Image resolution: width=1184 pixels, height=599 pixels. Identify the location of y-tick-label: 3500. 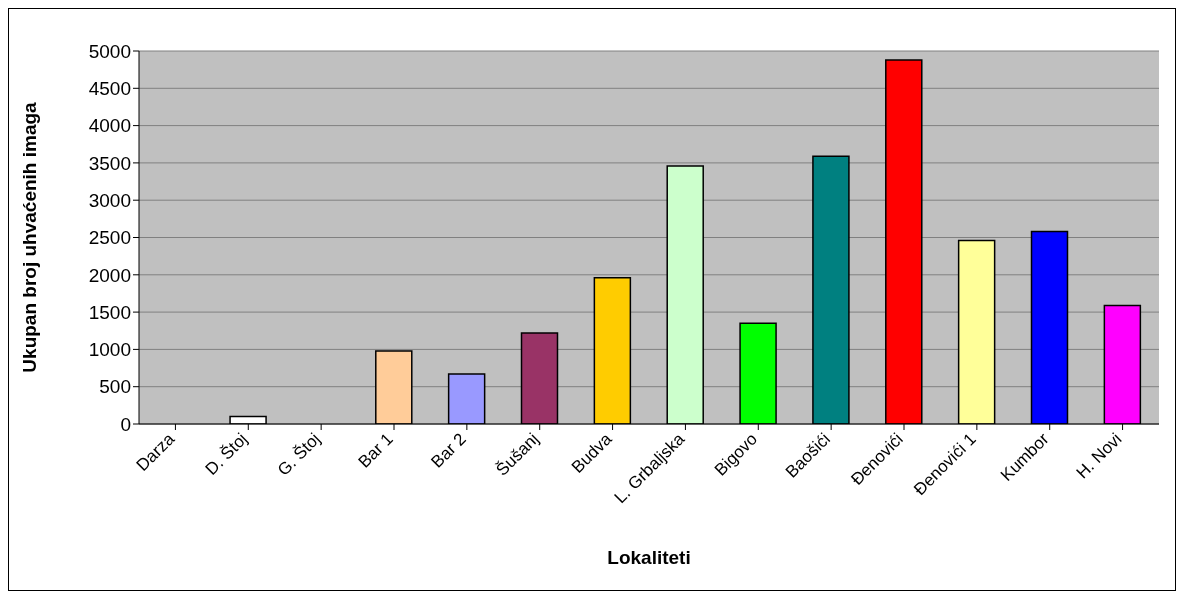
(109, 163).